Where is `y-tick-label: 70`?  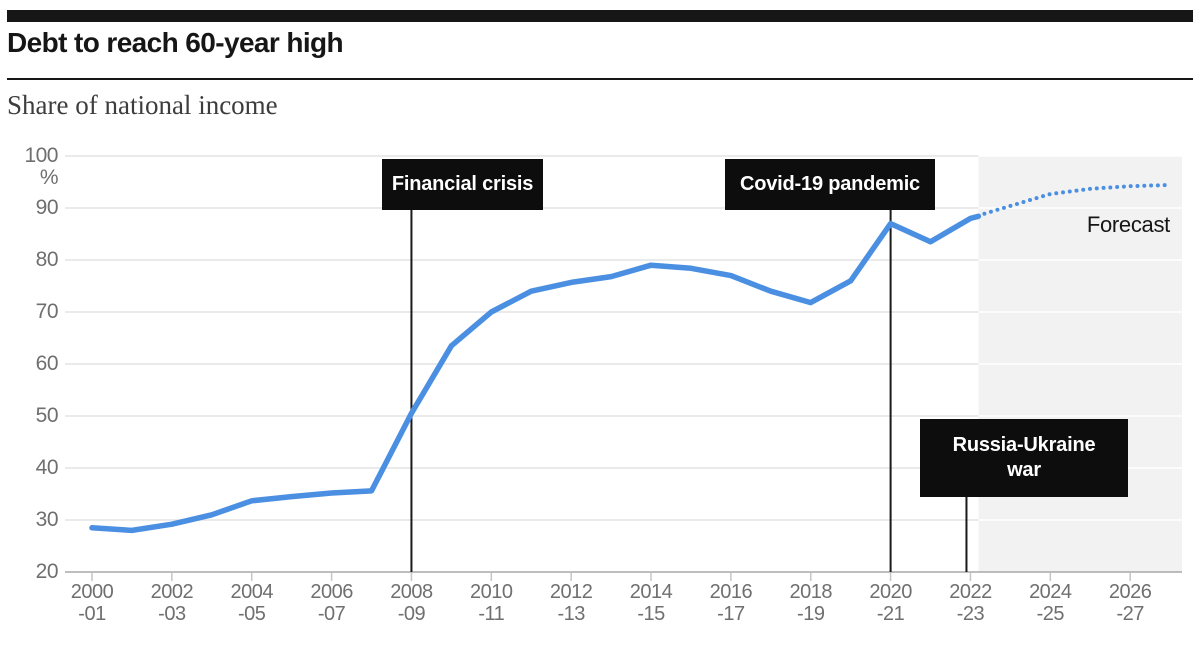
y-tick-label: 70 is located at coordinates (47, 311).